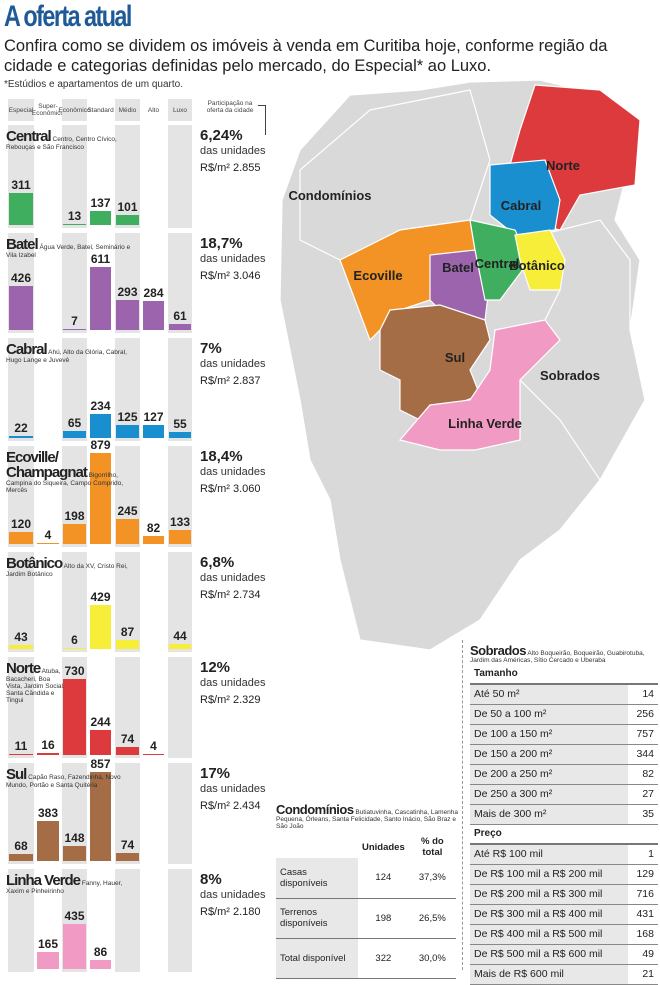  I want to click on table-row: Terrenos disponíveis 198 26,5%, so click(366, 918).